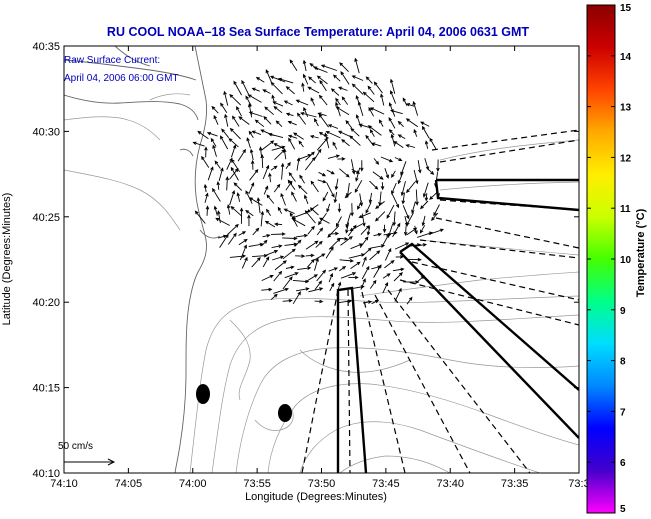 The image size is (651, 519). I want to click on x-tick-label: 73:50, so click(322, 484).